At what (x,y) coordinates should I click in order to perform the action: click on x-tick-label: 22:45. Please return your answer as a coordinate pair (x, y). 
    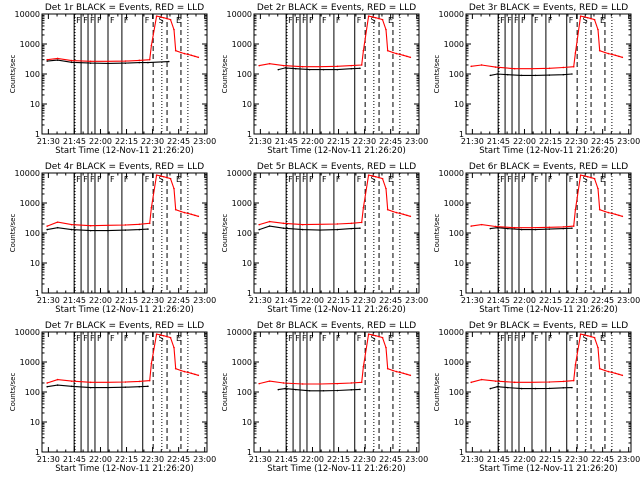
    Looking at the image, I should click on (390, 141).